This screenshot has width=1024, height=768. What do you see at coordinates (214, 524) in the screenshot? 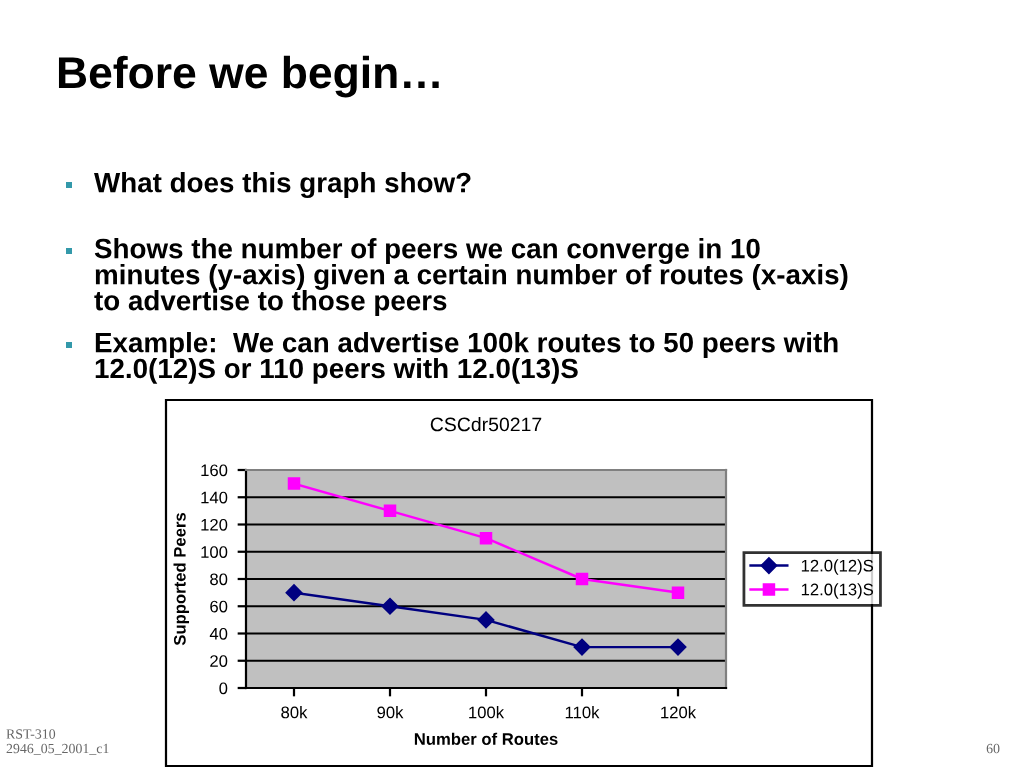
I see `y-tick-label: 120` at bounding box center [214, 524].